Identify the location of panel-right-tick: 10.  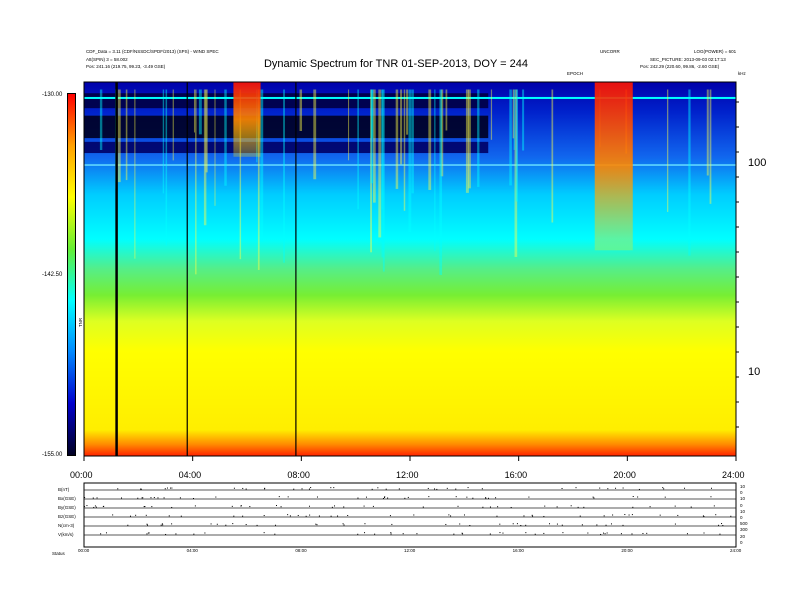
(743, 486).